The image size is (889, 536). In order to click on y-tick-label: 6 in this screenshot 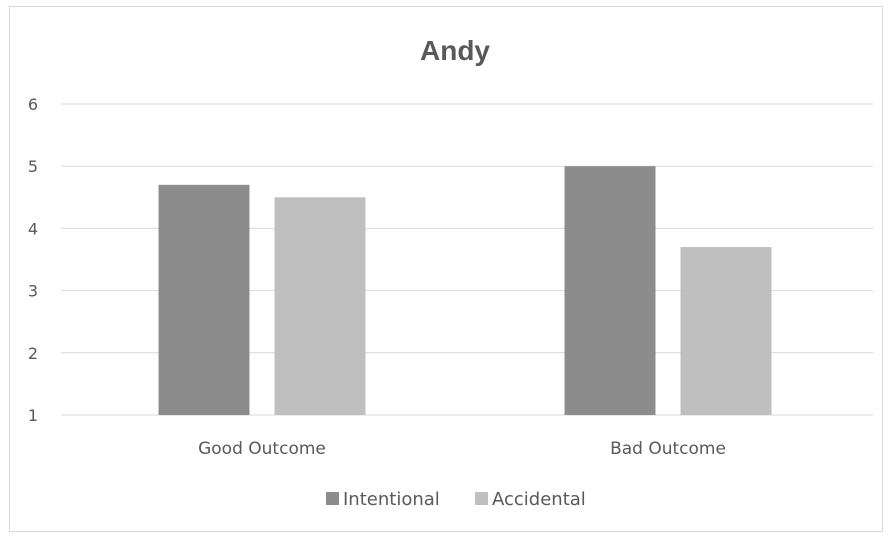, I will do `click(33, 104)`.